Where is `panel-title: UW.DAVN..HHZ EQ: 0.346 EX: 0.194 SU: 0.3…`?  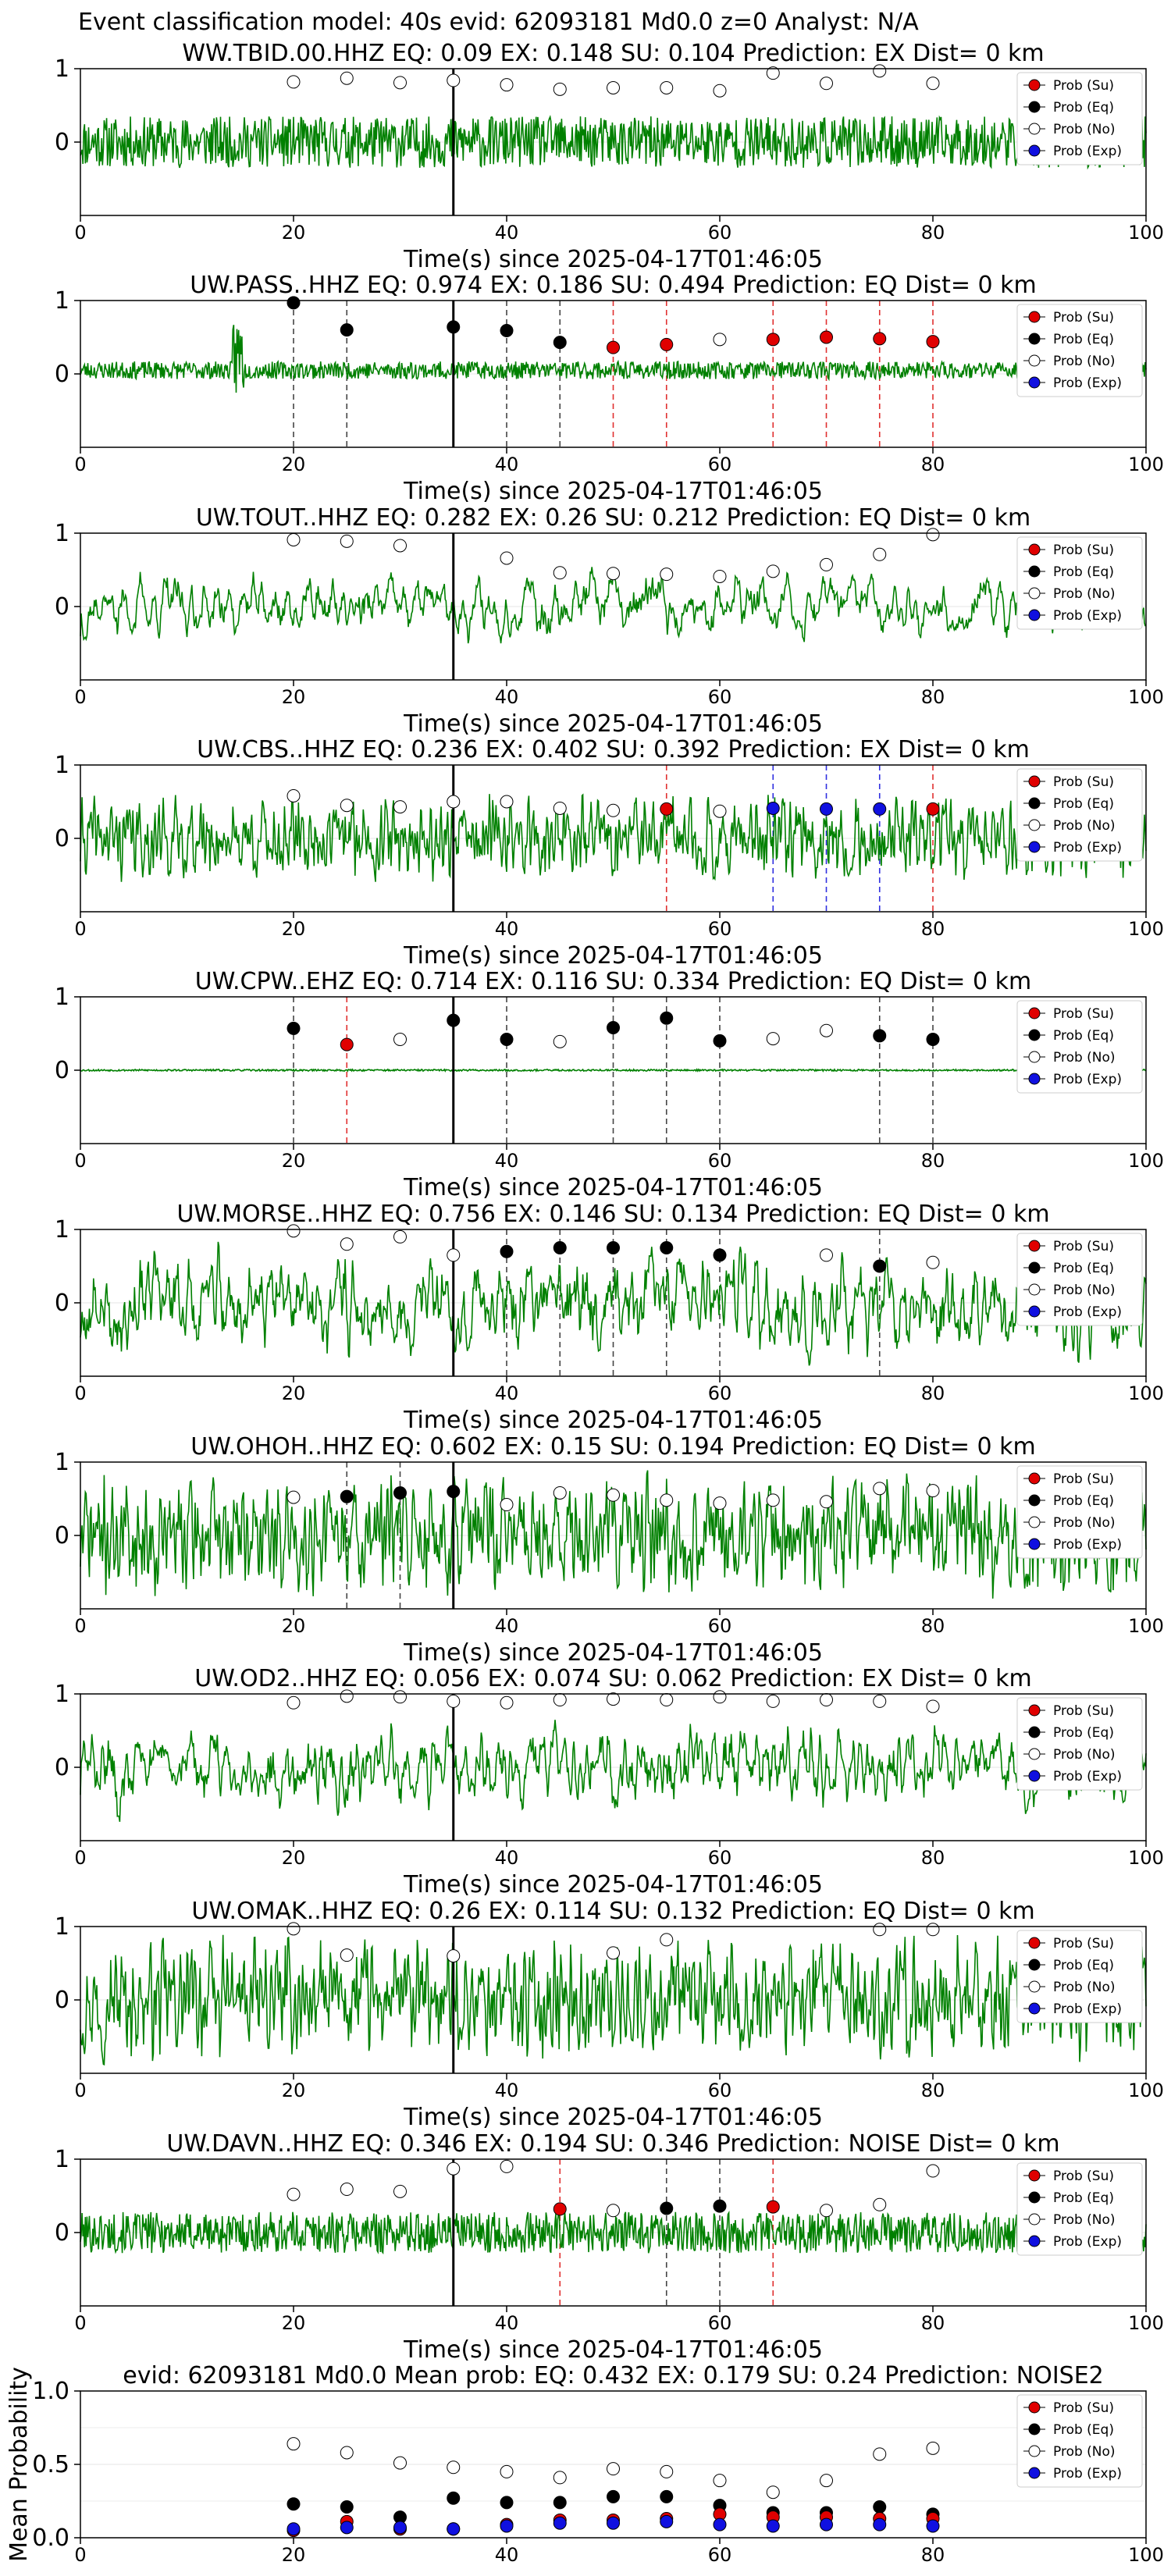 panel-title: UW.DAVN..HHZ EQ: 0.346 EX: 0.194 SU: 0.3… is located at coordinates (612, 2144).